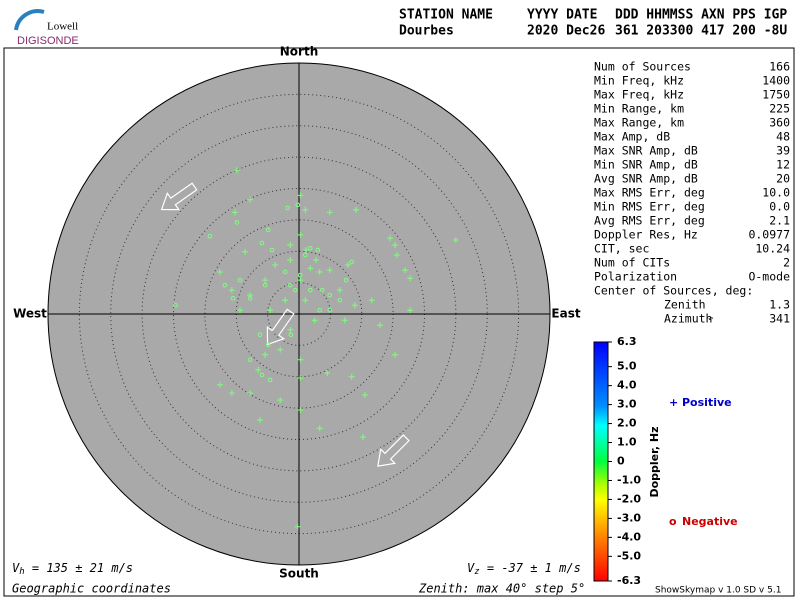  Describe the element at coordinates (779, 319) in the screenshot. I see `center-value: 341` at that location.